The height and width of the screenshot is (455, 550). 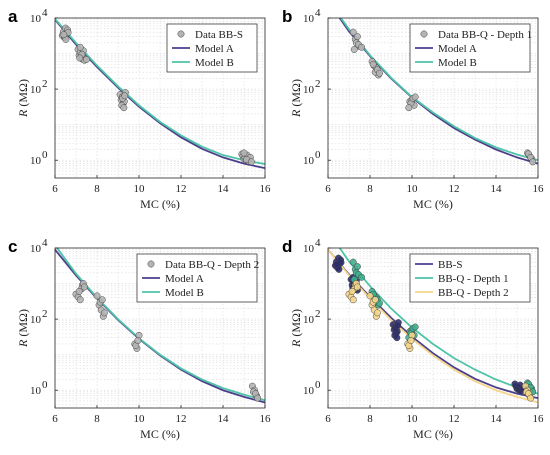 I want to click on legend-entry: Data BB-Q - Depth 1, so click(x=485, y=35).